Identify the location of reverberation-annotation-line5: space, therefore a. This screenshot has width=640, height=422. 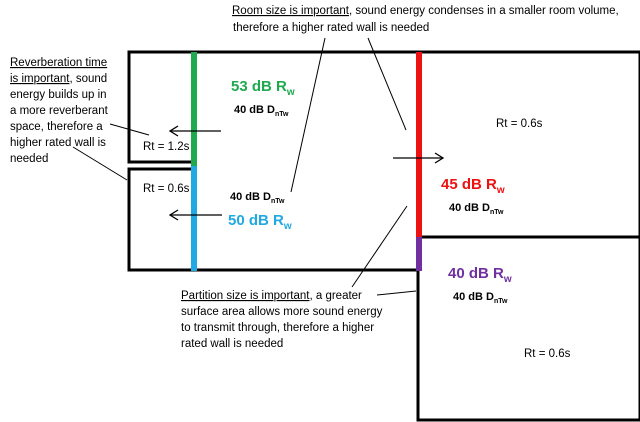
(56, 127).